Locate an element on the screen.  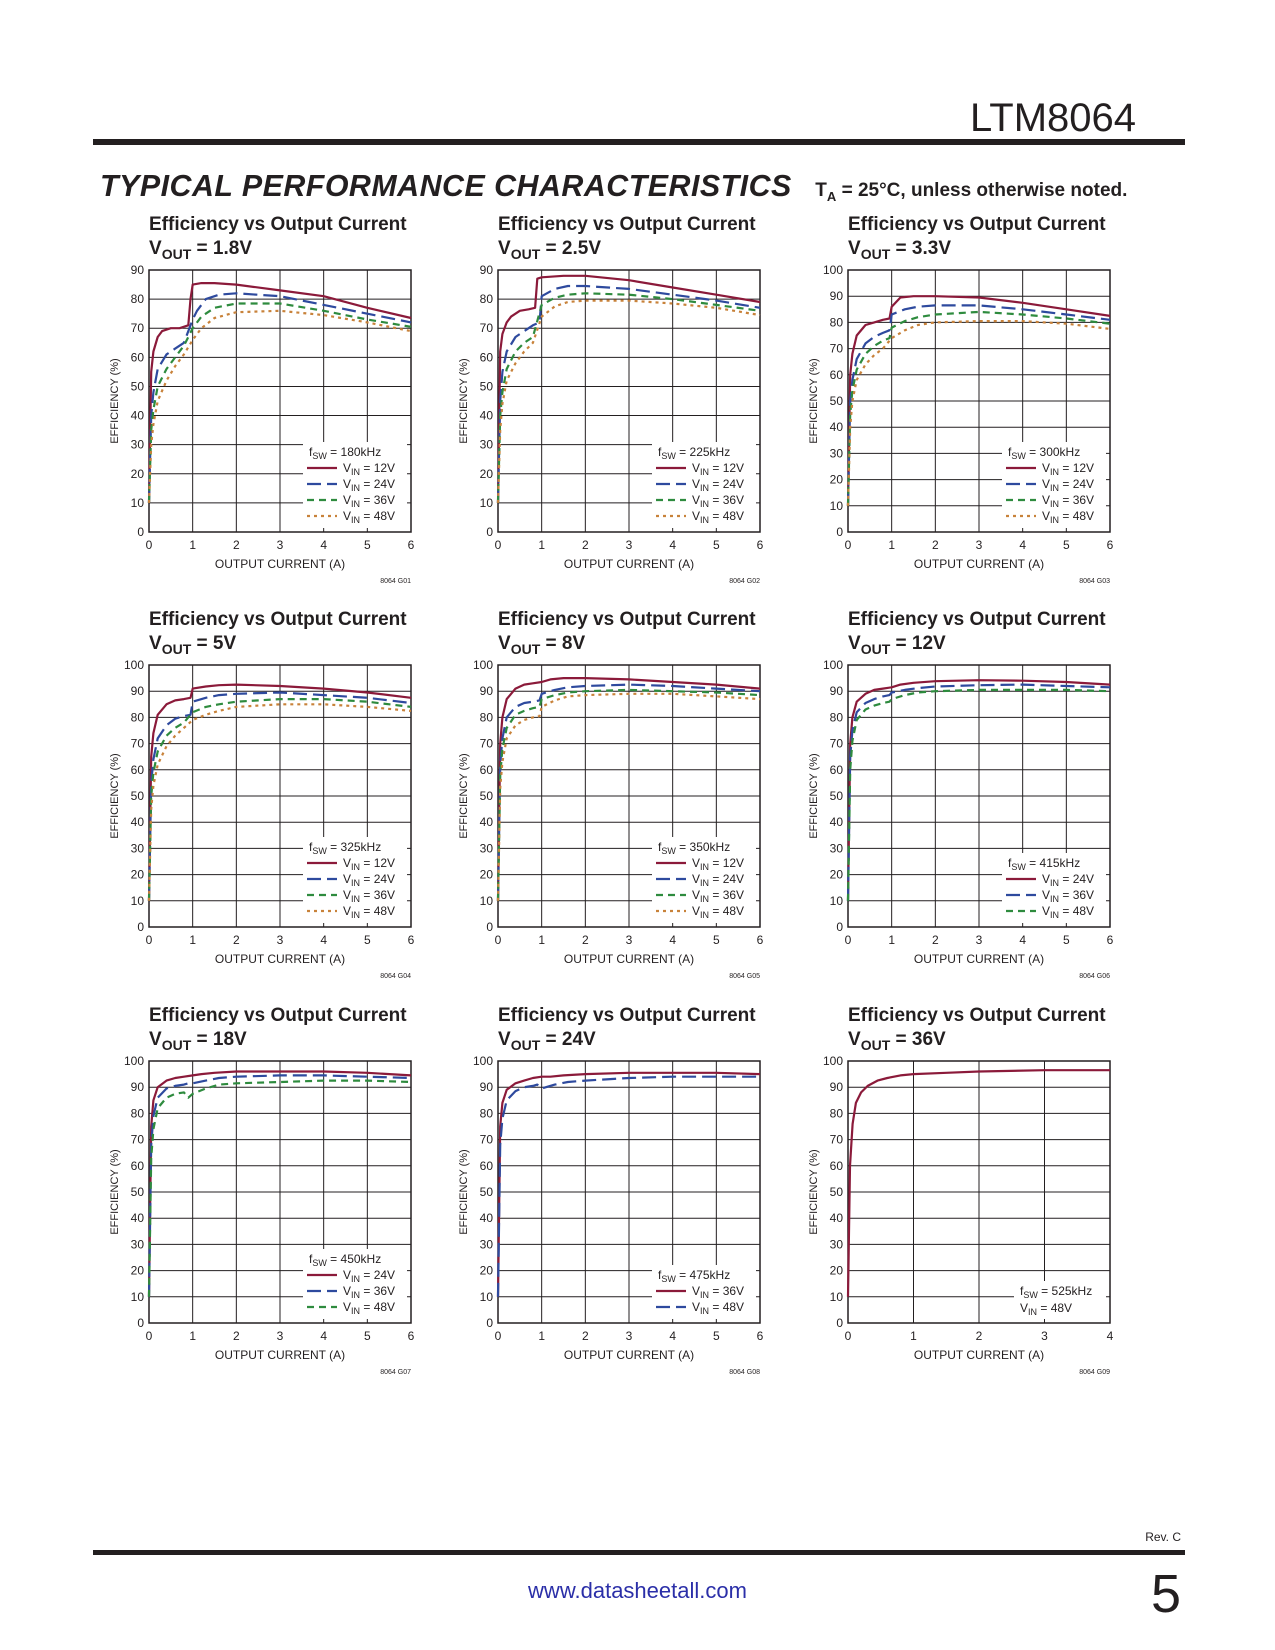
chart-title: Efficiency vs Output Current VOUT = 24V is located at coordinates (627, 1030).